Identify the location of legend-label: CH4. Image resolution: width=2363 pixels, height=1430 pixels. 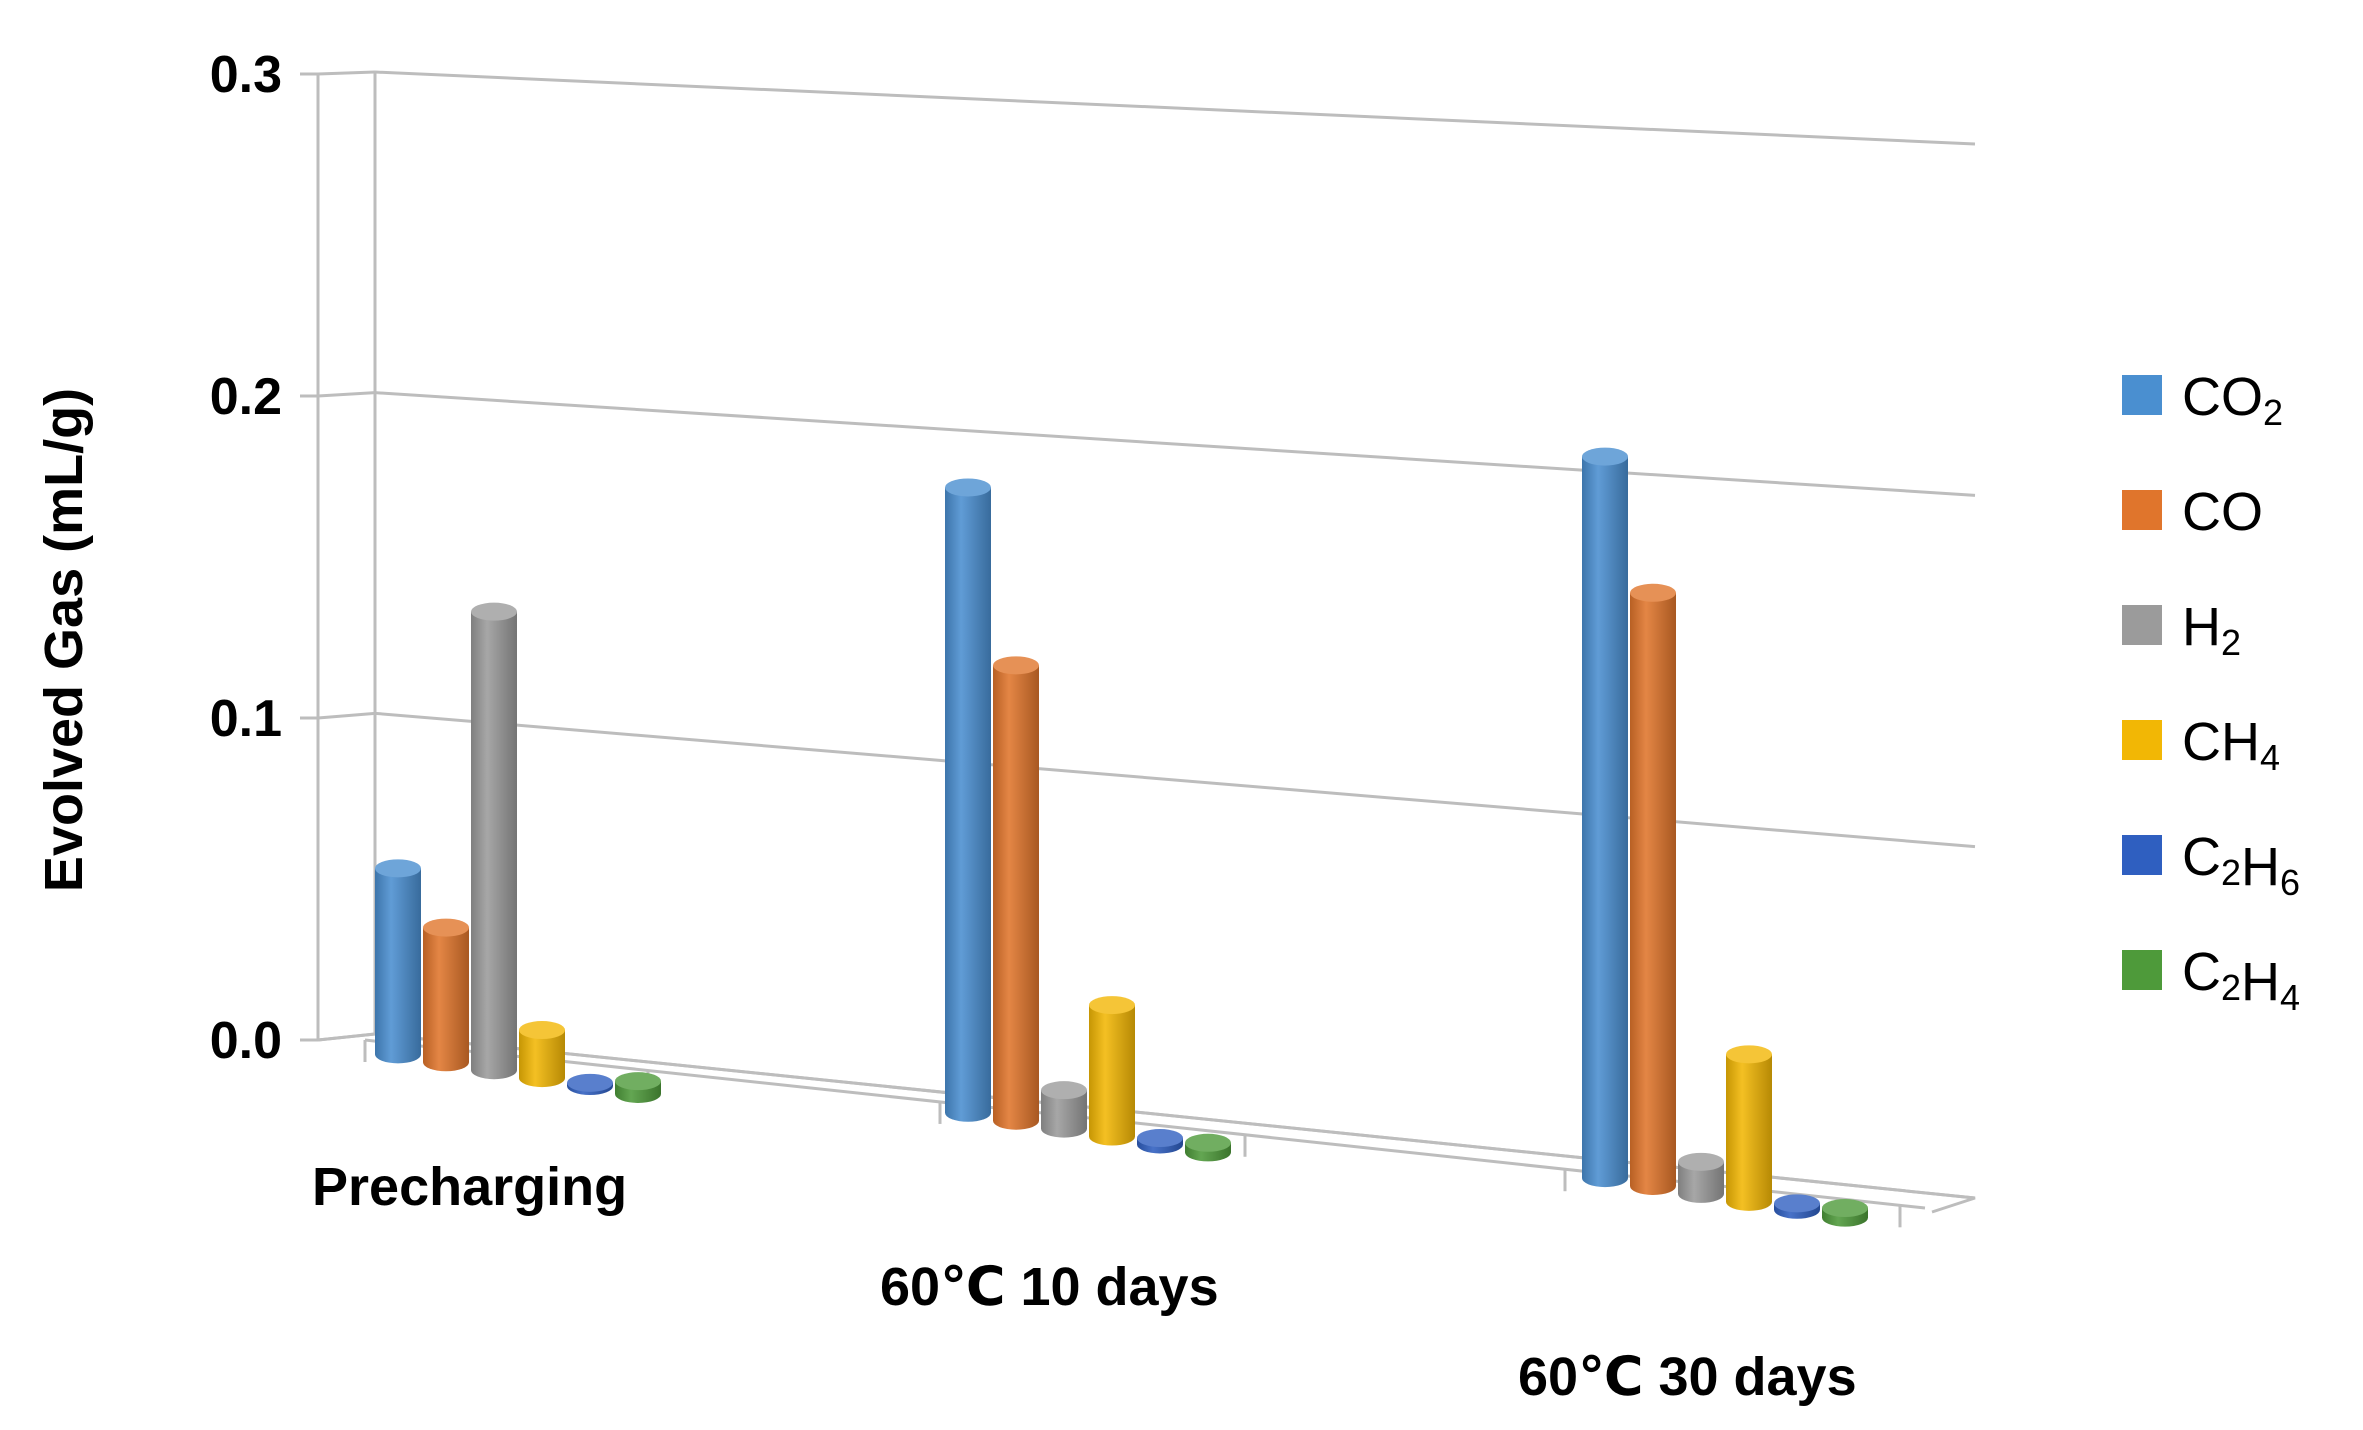
(2231, 745).